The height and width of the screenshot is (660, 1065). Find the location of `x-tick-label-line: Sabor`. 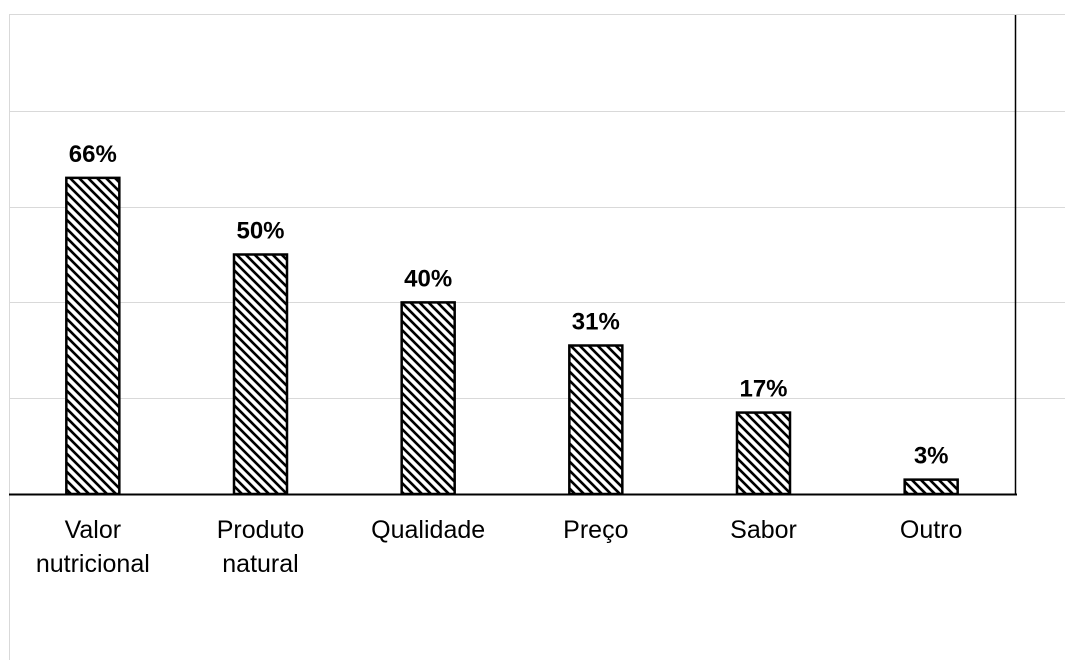

x-tick-label-line: Sabor is located at coordinates (763, 530).